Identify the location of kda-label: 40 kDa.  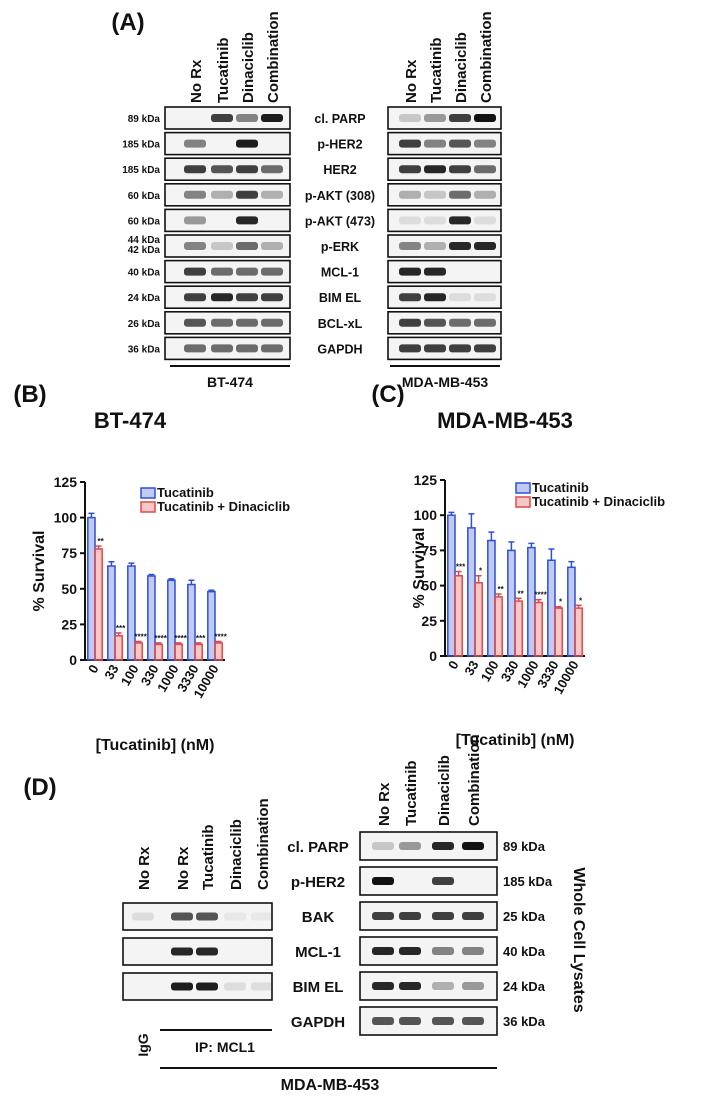
(144, 273).